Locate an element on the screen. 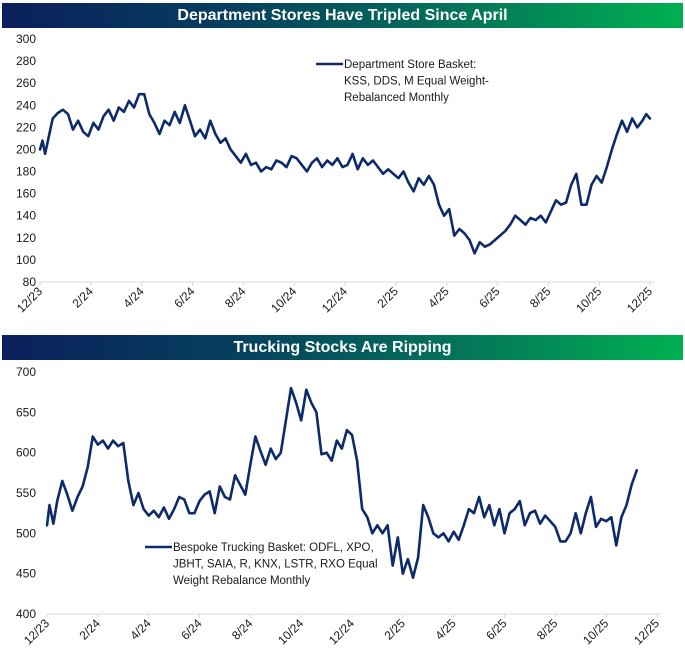 This screenshot has height=658, width=685. legend-label: JBHT, SAIA, R, KNX, LSTR, RXO Equal is located at coordinates (275, 565).